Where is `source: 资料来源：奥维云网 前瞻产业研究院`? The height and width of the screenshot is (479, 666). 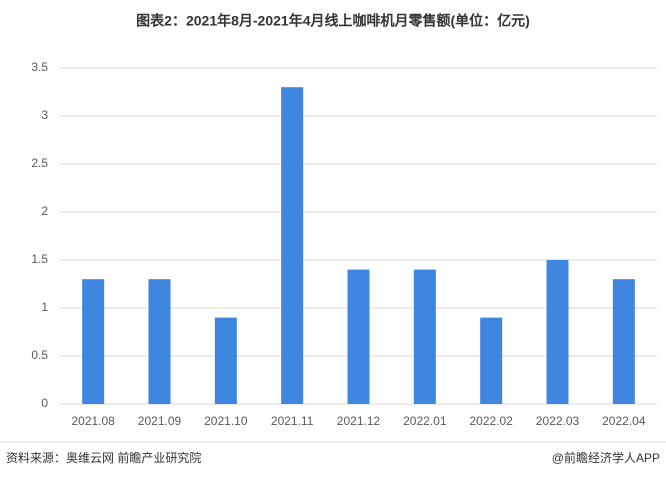 source: 资料来源：奥维云网 前瞻产业研究院 is located at coordinates (103, 457).